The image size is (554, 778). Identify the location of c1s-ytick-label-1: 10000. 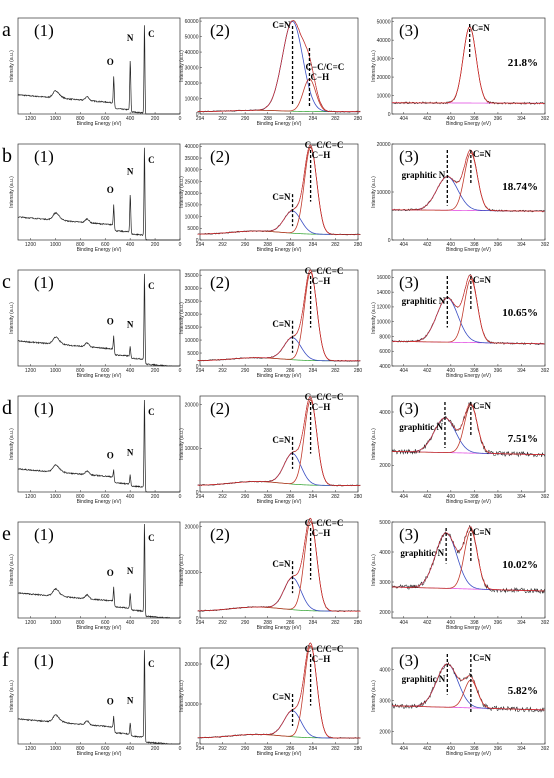
(192, 705).